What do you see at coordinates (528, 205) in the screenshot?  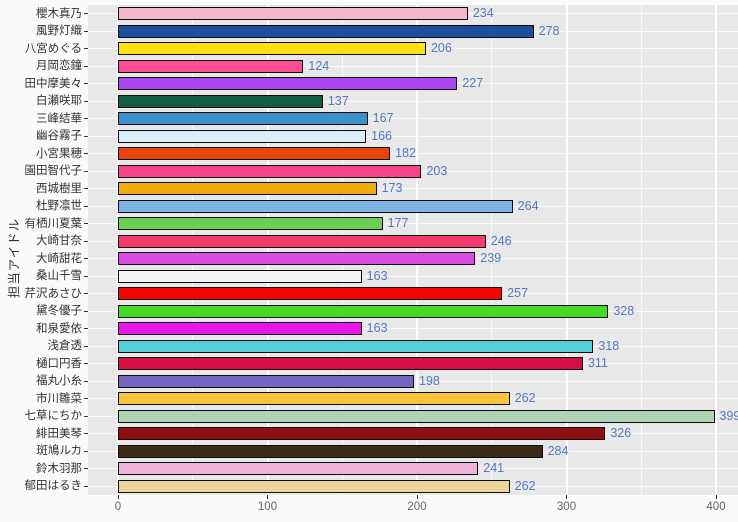 I see `value-label: 264` at bounding box center [528, 205].